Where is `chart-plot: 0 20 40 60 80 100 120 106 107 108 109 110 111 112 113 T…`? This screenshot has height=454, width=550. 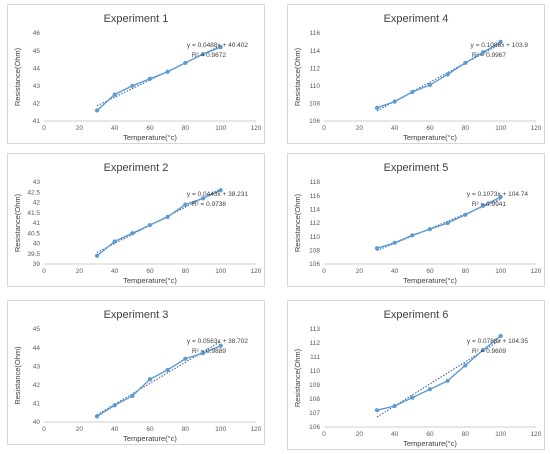 chart-plot: 0 20 40 60 80 100 120 106 107 108 109 110 111 112 113 T… is located at coordinates (417, 387).